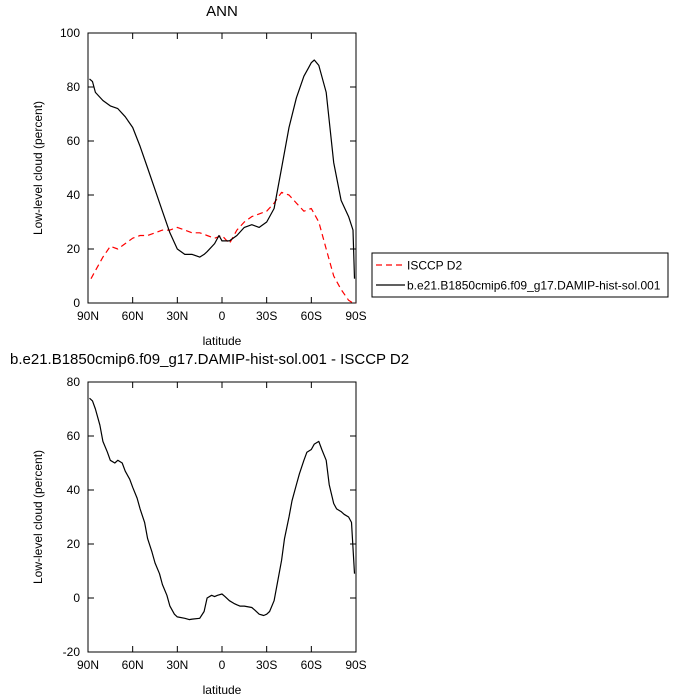 This screenshot has width=700, height=700. I want to click on y-tick-label: -20, so click(72, 652).